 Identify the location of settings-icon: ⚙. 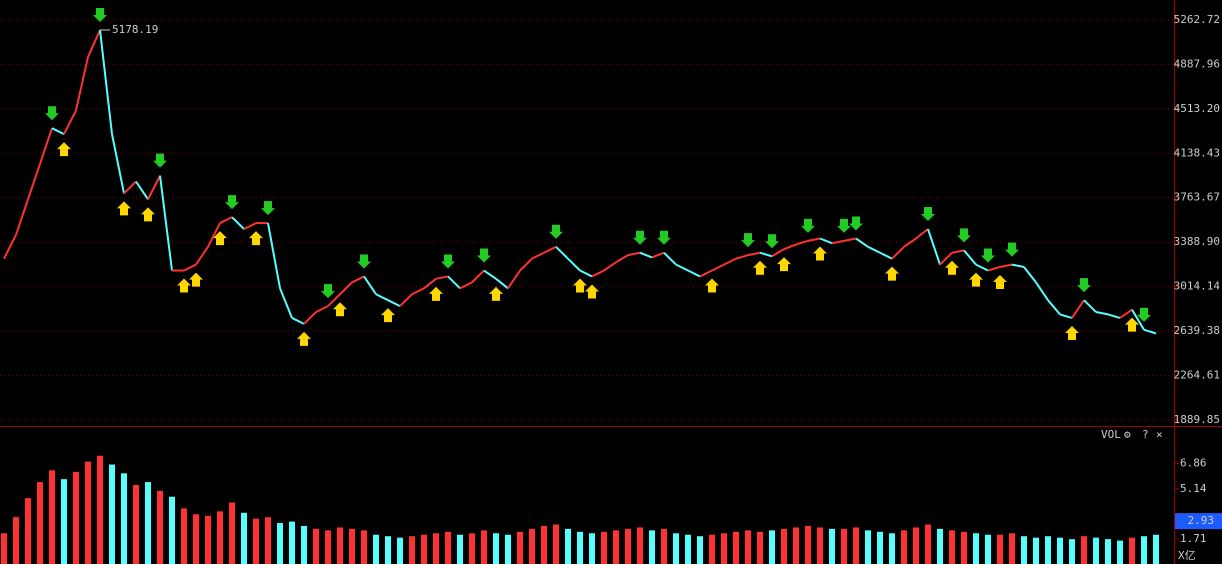
(1127, 434).